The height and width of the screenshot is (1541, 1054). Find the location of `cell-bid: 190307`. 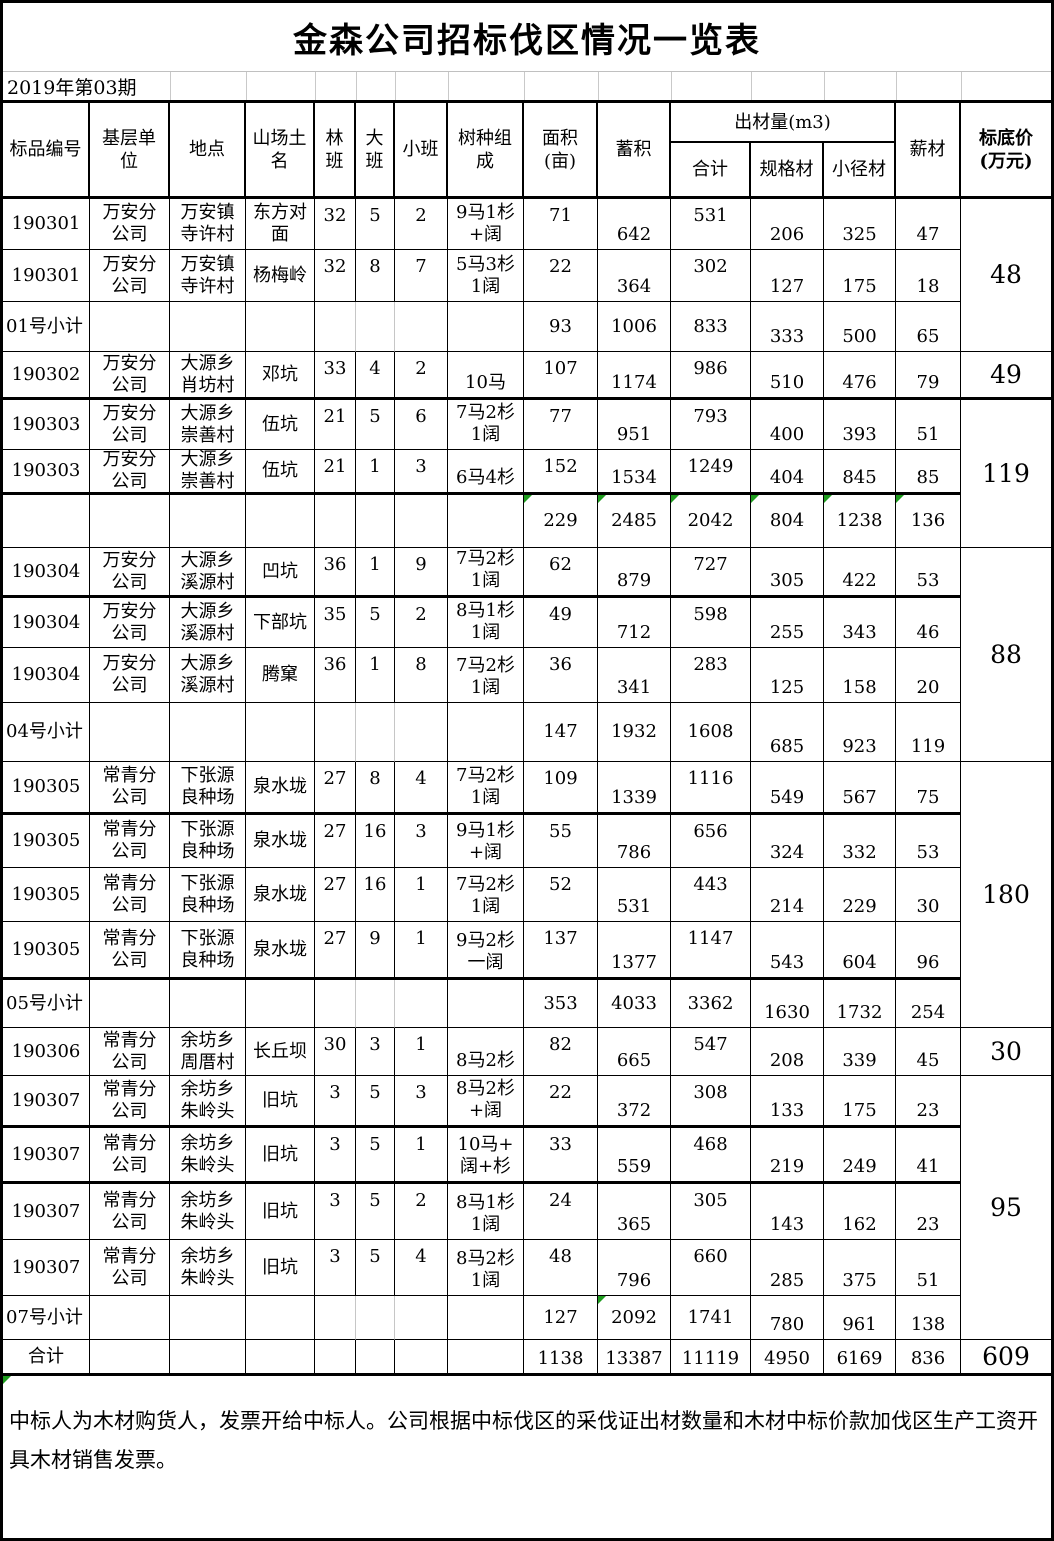

cell-bid: 190307 is located at coordinates (46, 1212).